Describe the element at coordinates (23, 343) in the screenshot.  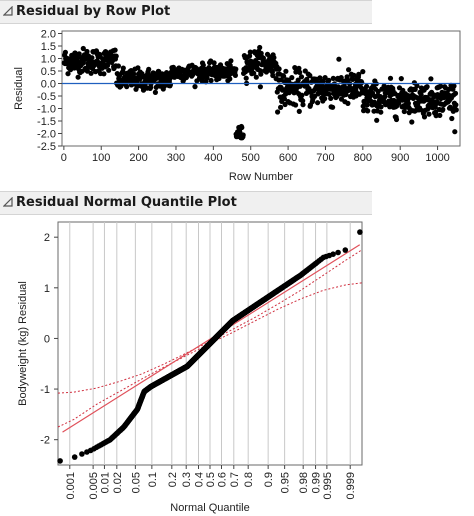
I see `y-axis-label: Bodyweight (kg) Residual` at that location.